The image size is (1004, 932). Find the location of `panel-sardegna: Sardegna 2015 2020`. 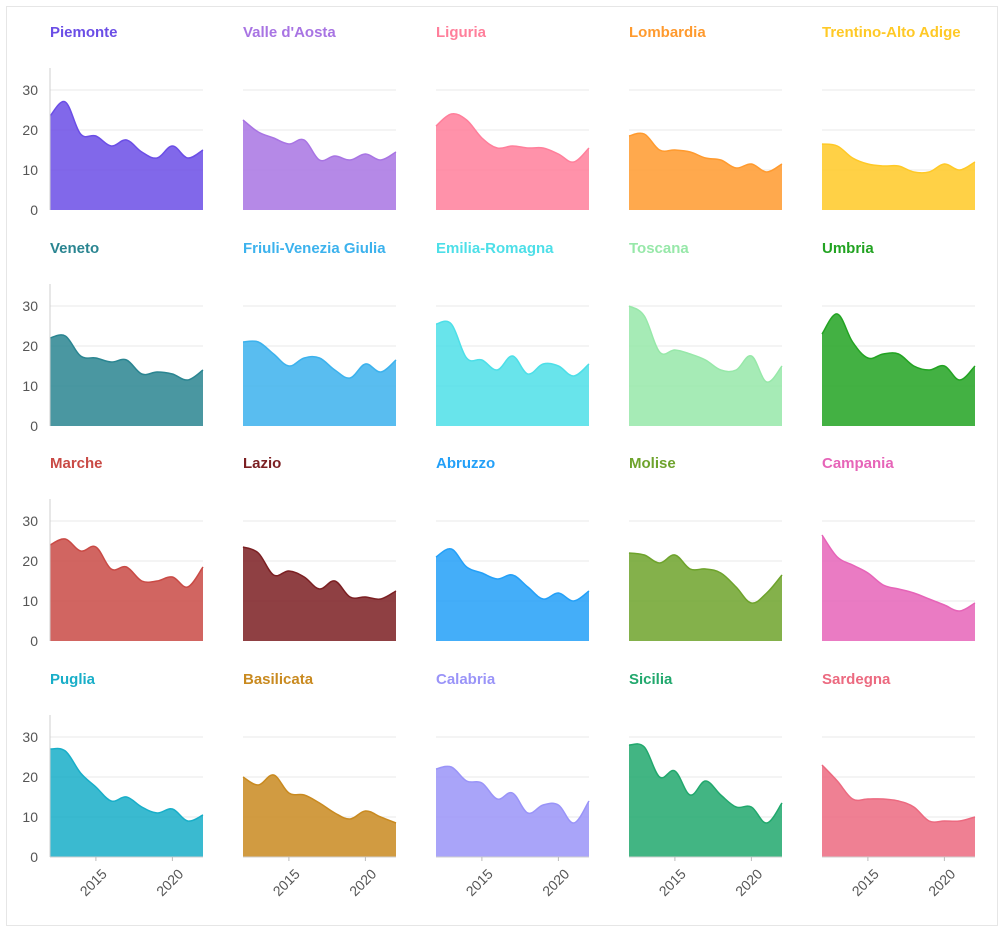

panel-sardegna: Sardegna 2015 2020 is located at coordinates (898, 785).